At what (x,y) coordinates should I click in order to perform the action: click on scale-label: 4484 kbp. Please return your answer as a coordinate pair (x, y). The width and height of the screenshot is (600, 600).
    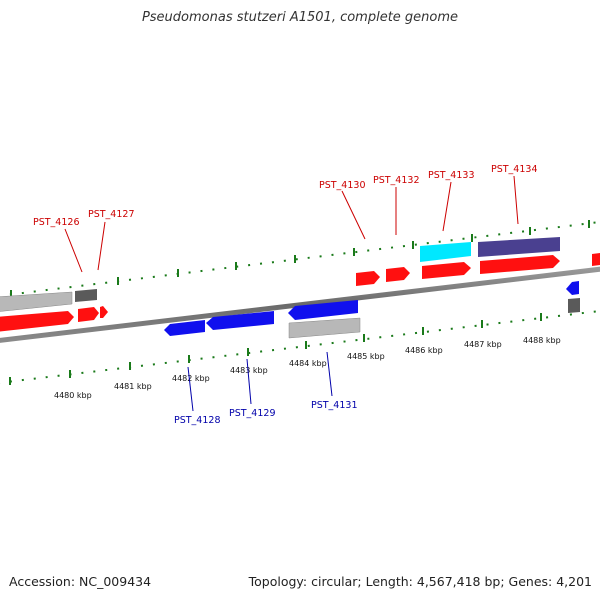
    Looking at the image, I should click on (308, 363).